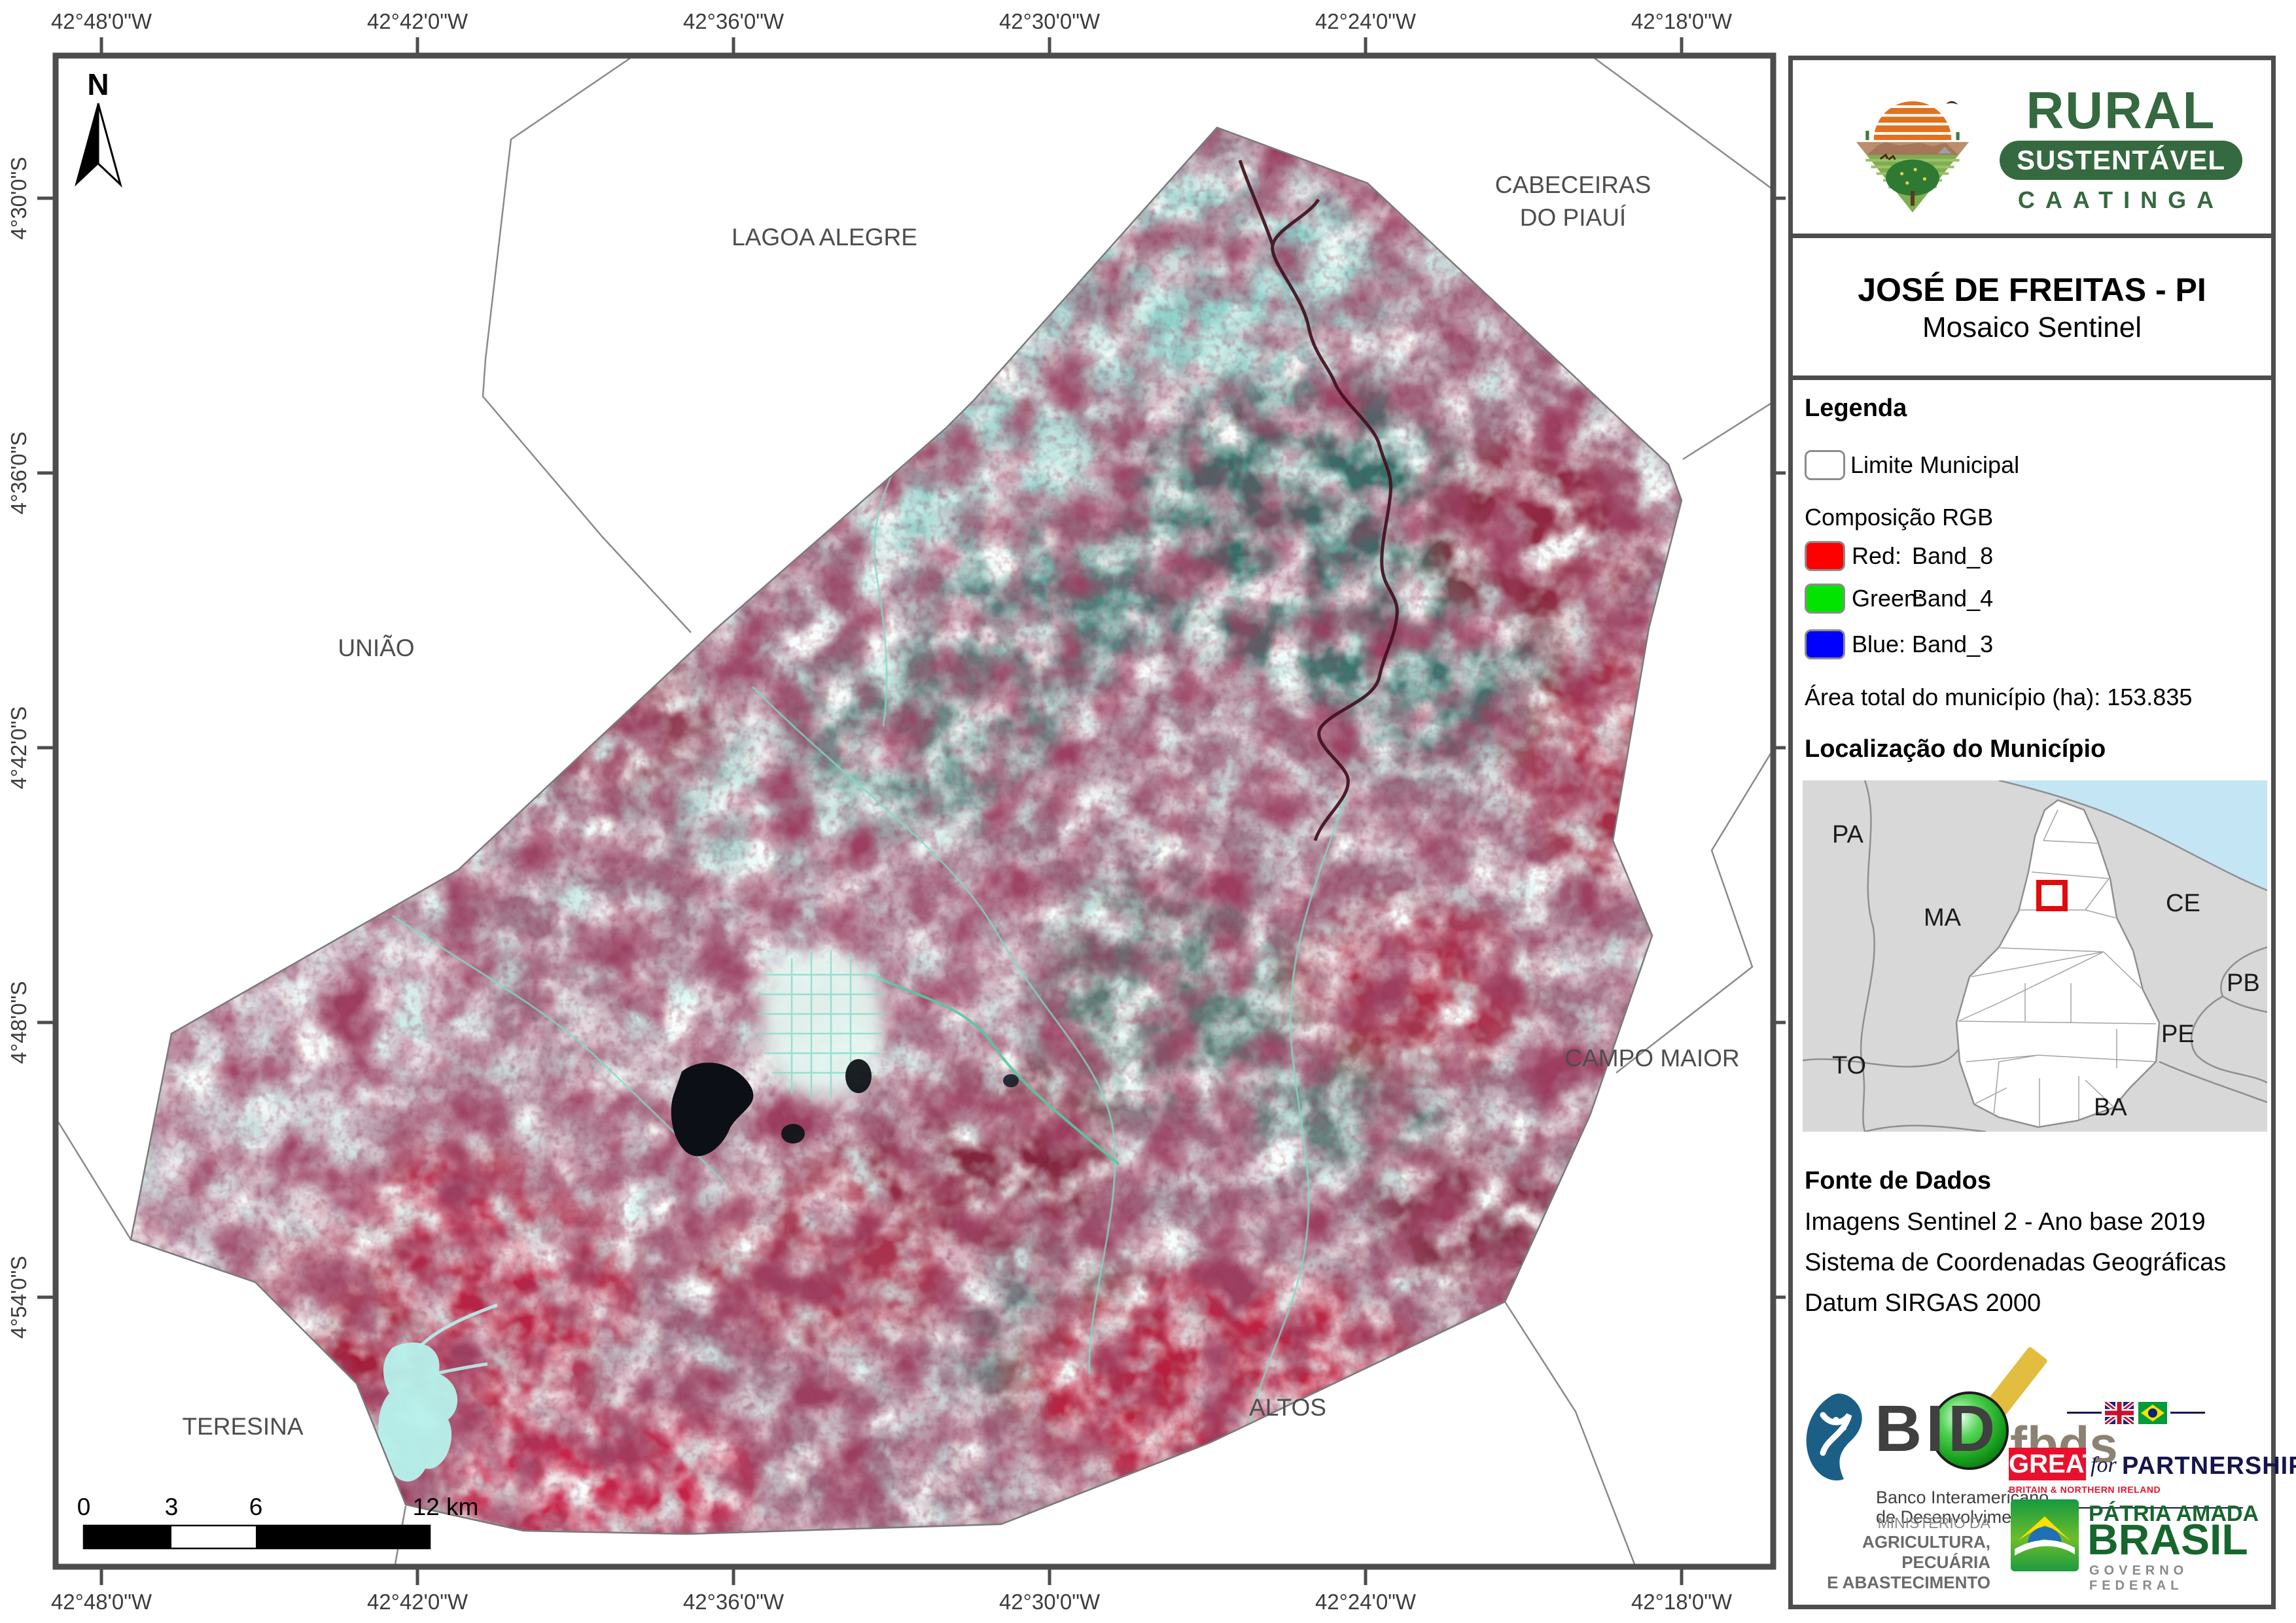 This screenshot has height=1623, width=2296. What do you see at coordinates (2187, 1413) in the screenshot?
I see `flag-divider-right` at bounding box center [2187, 1413].